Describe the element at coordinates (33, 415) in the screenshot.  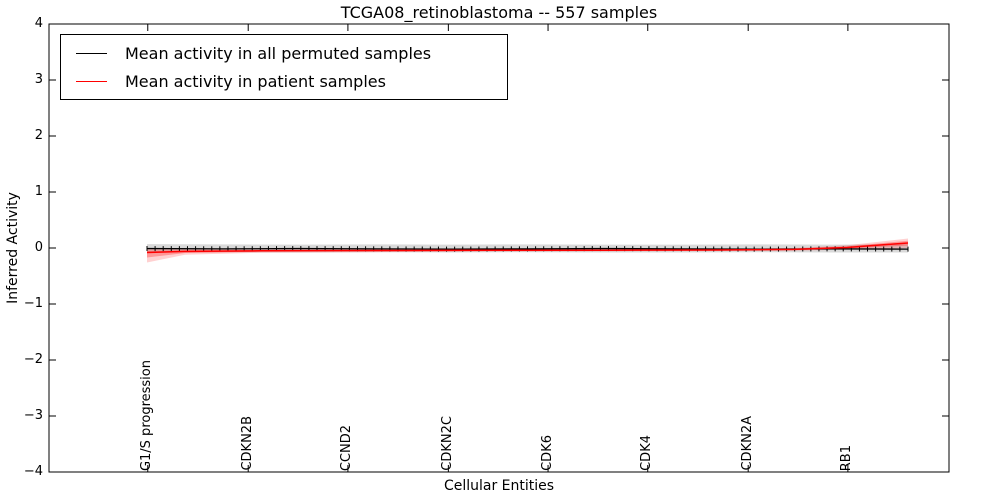
I see `y-tick-label: −3` at that location.